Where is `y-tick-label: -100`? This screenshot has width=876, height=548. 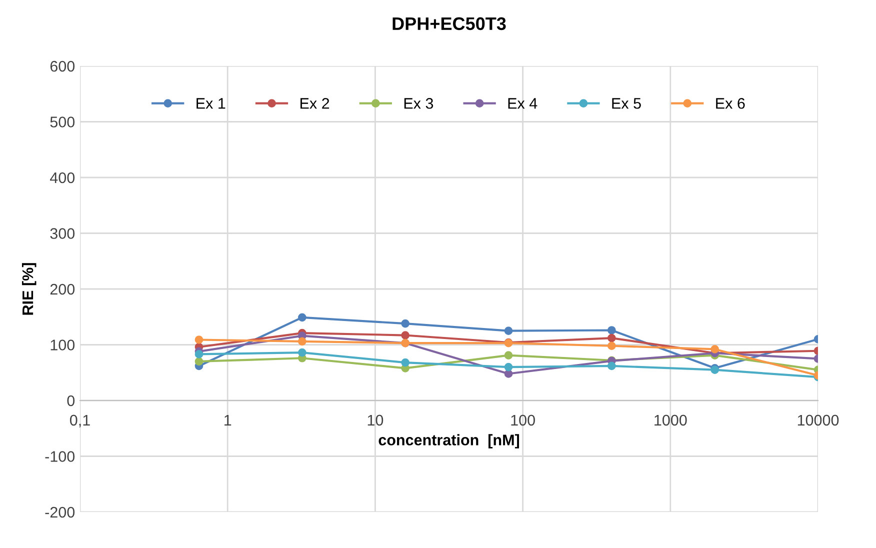 y-tick-label: -100 is located at coordinates (60, 456).